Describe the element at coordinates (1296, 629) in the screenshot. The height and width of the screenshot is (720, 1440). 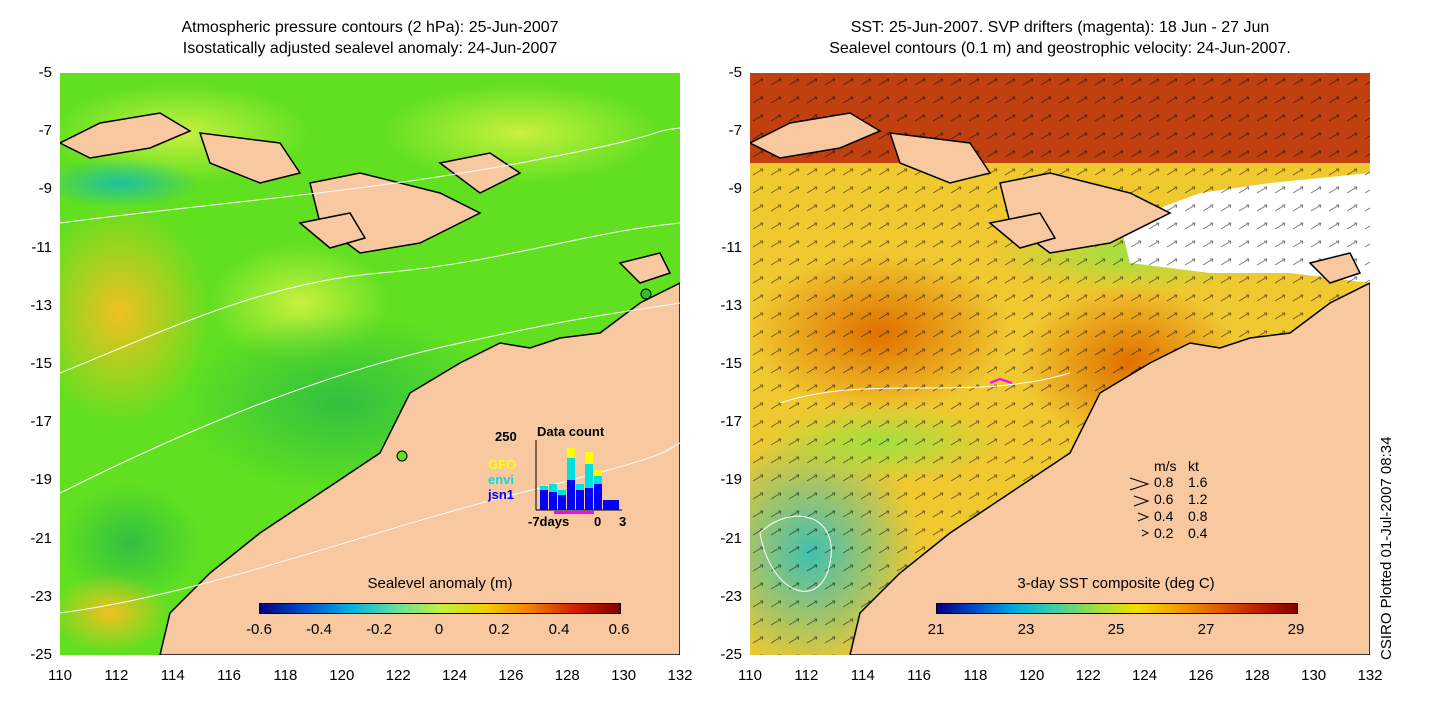
I see `rightCBticks-label: 29` at that location.